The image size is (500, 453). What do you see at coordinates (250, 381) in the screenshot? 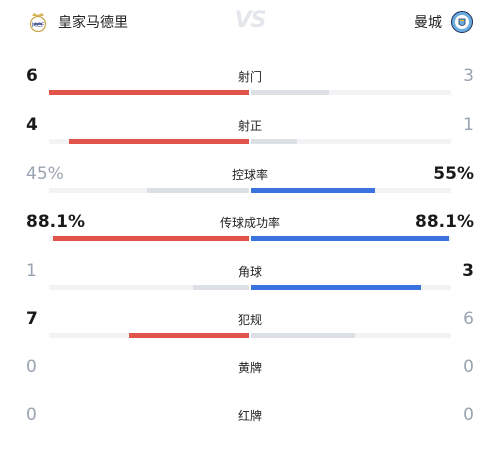
I see `stat-row: 0 黄牌 0` at bounding box center [250, 381].